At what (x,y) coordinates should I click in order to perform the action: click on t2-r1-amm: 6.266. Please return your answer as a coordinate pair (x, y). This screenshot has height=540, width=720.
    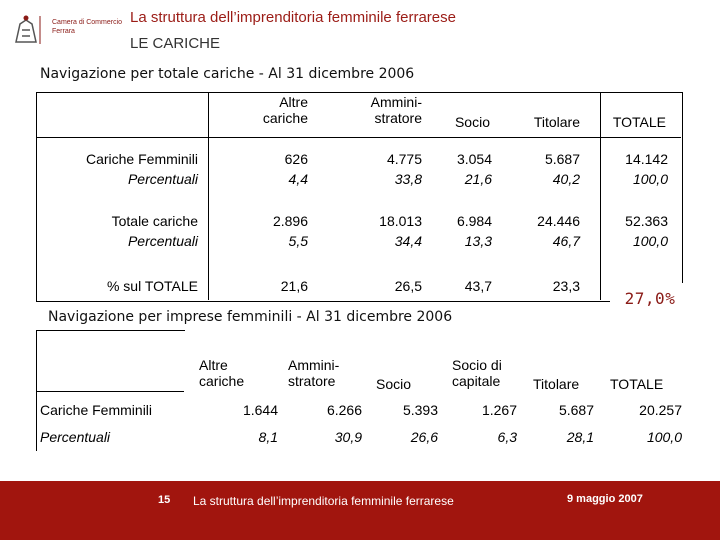
    Looking at the image, I should click on (344, 410).